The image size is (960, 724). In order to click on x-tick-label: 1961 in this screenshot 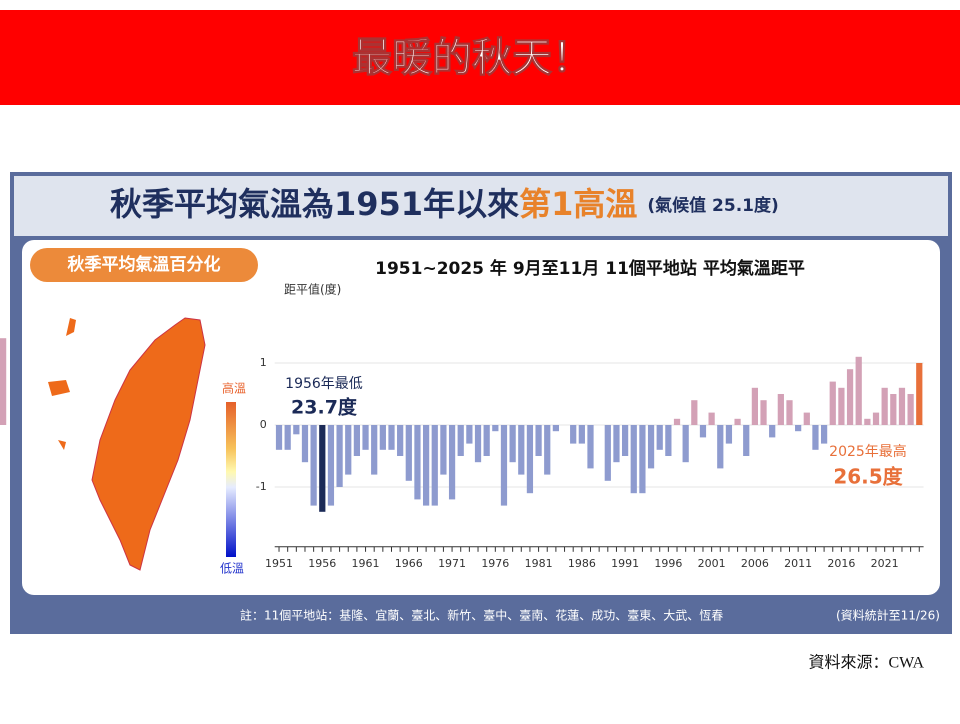, I will do `click(366, 563)`.